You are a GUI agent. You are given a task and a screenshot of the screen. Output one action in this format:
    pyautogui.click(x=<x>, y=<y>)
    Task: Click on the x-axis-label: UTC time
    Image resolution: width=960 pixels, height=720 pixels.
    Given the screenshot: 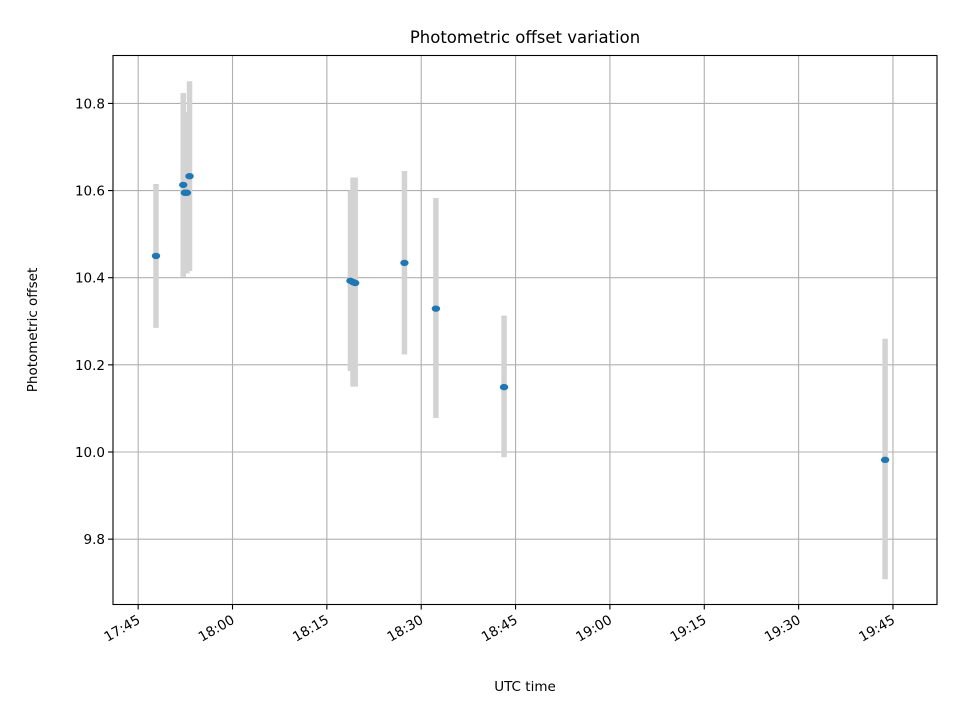 What is the action you would take?
    pyautogui.click(x=525, y=687)
    